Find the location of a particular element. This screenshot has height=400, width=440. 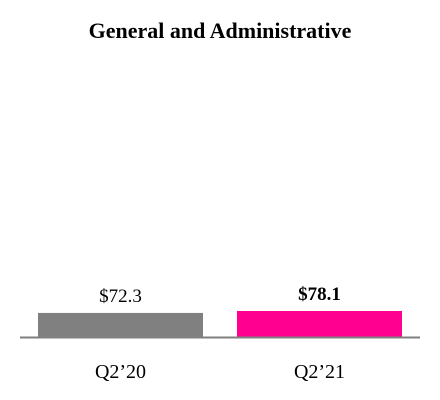

x-tick-label-2: Q2’21 is located at coordinates (319, 372).